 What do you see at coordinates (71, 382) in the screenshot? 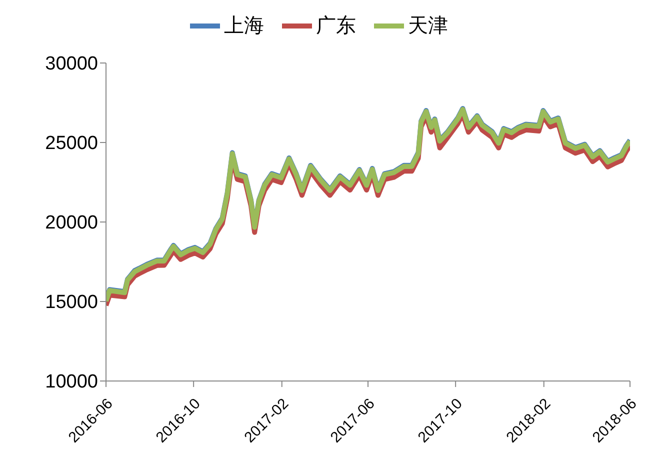
I see `y-tick-label: 10000` at bounding box center [71, 382].